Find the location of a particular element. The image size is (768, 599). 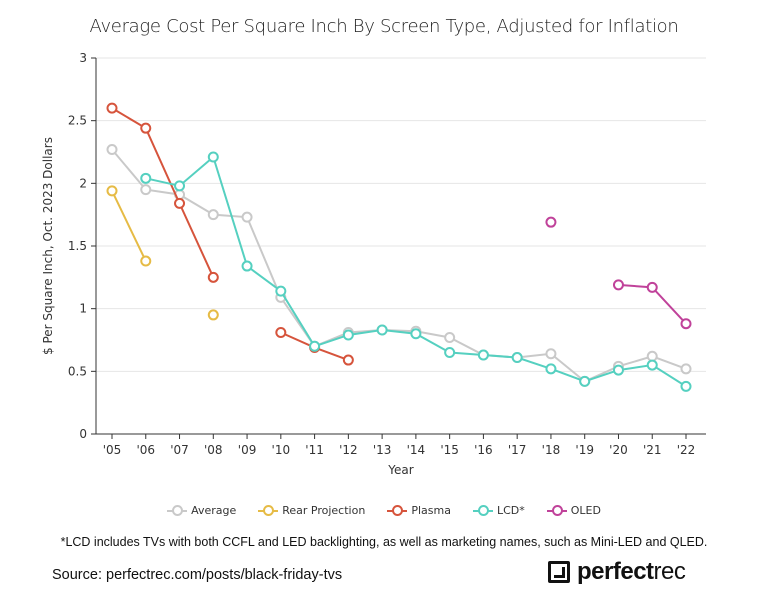

y-tick-label: 2.5 is located at coordinates (77, 121).